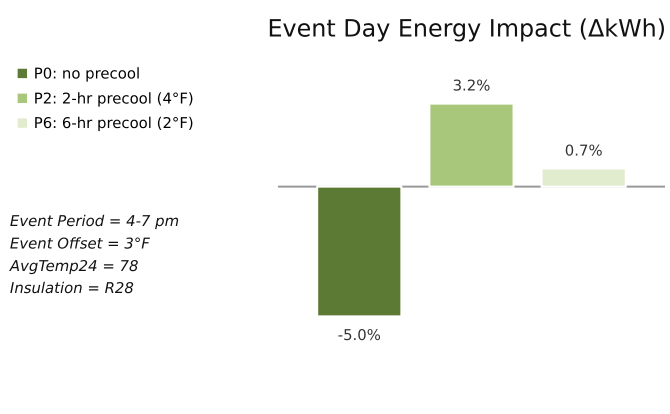  Describe the element at coordinates (466, 28) in the screenshot. I see `chart-title: Event Day Energy Impact (ΔkWh)` at that location.